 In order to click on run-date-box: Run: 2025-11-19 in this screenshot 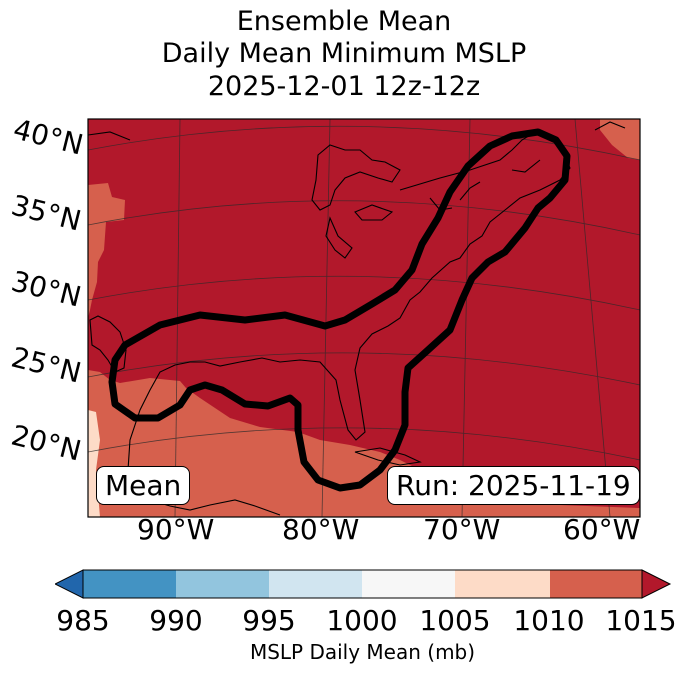, I will do `click(513, 485)`.